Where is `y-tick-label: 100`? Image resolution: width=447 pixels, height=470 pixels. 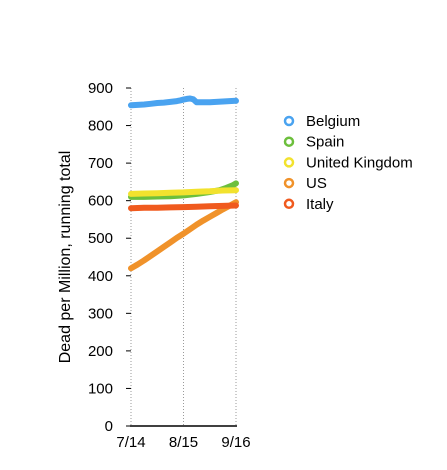 y-tick-label: 100 is located at coordinates (100, 388).